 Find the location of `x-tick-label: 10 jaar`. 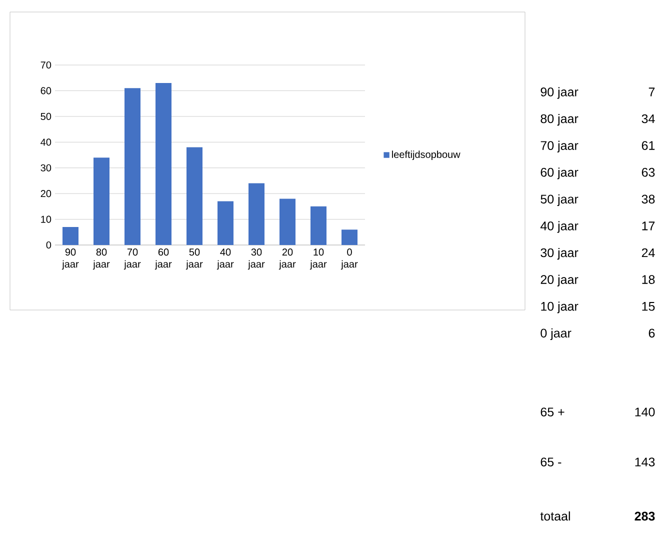

x-tick-label: 10 jaar is located at coordinates (318, 259).